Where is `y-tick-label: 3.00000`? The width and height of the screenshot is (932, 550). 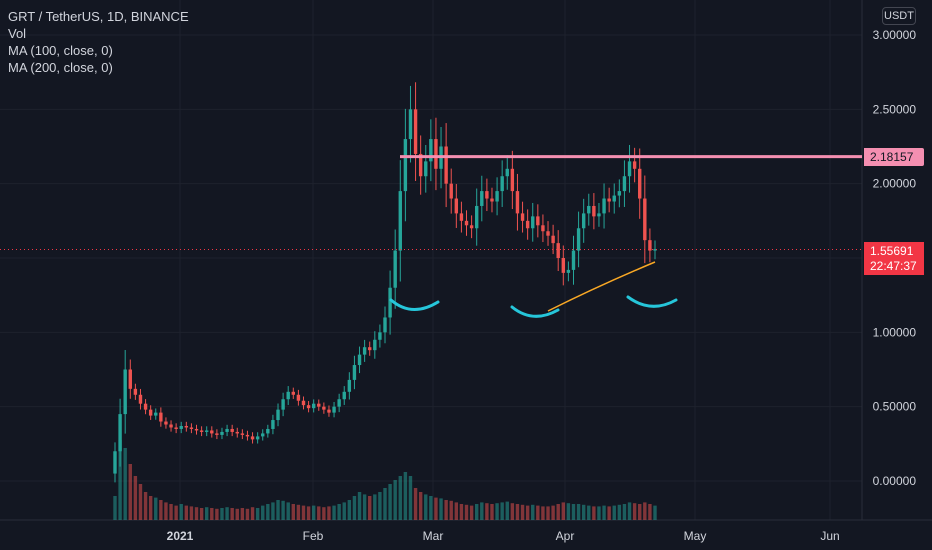
y-tick-label: 3.00000 is located at coordinates (895, 35).